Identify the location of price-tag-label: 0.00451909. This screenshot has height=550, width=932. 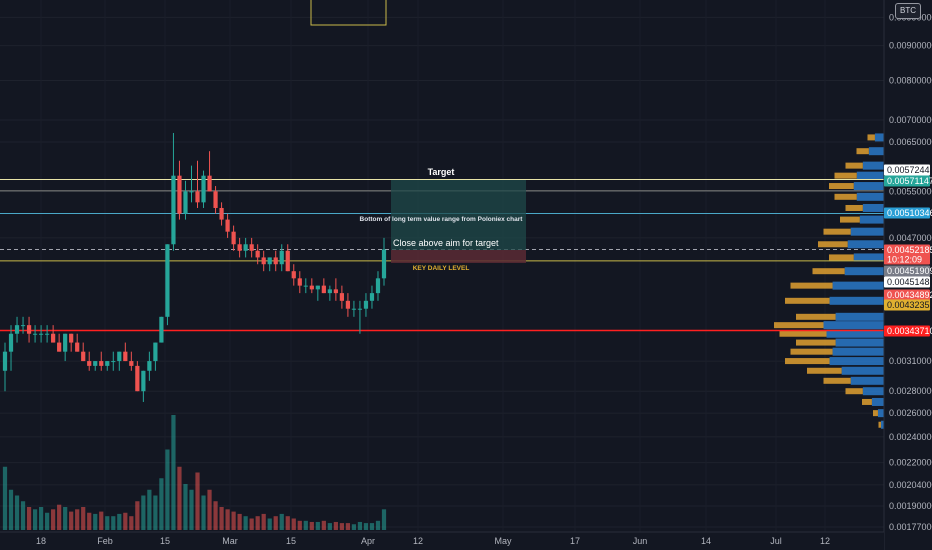
(909, 271).